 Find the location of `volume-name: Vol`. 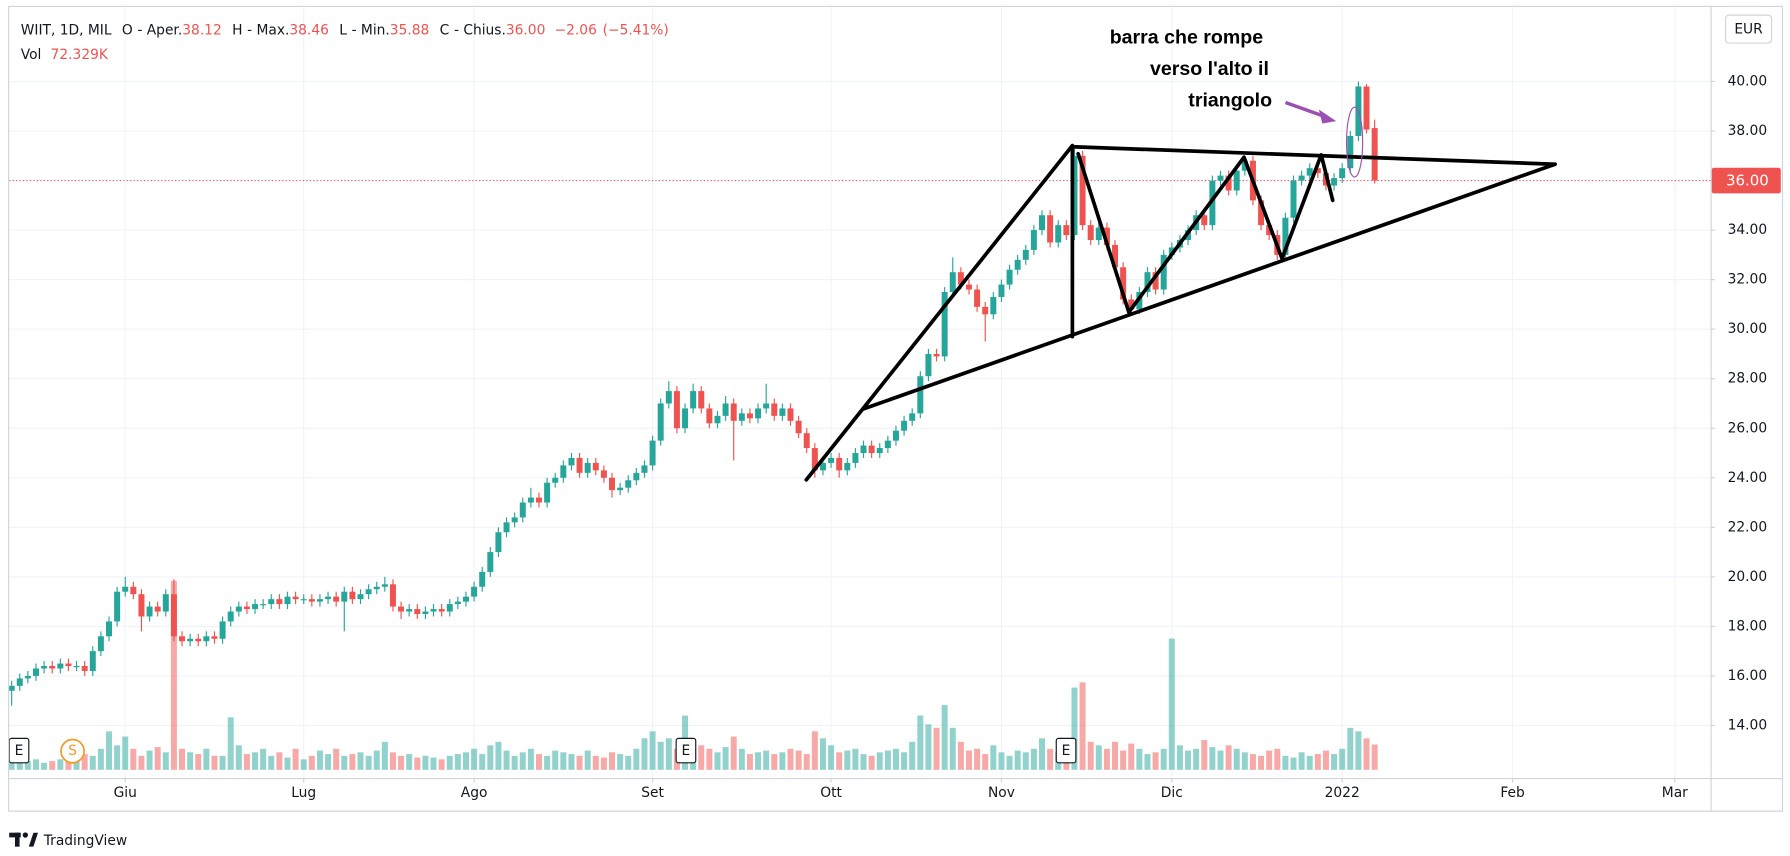

volume-name: Vol is located at coordinates (31, 55).